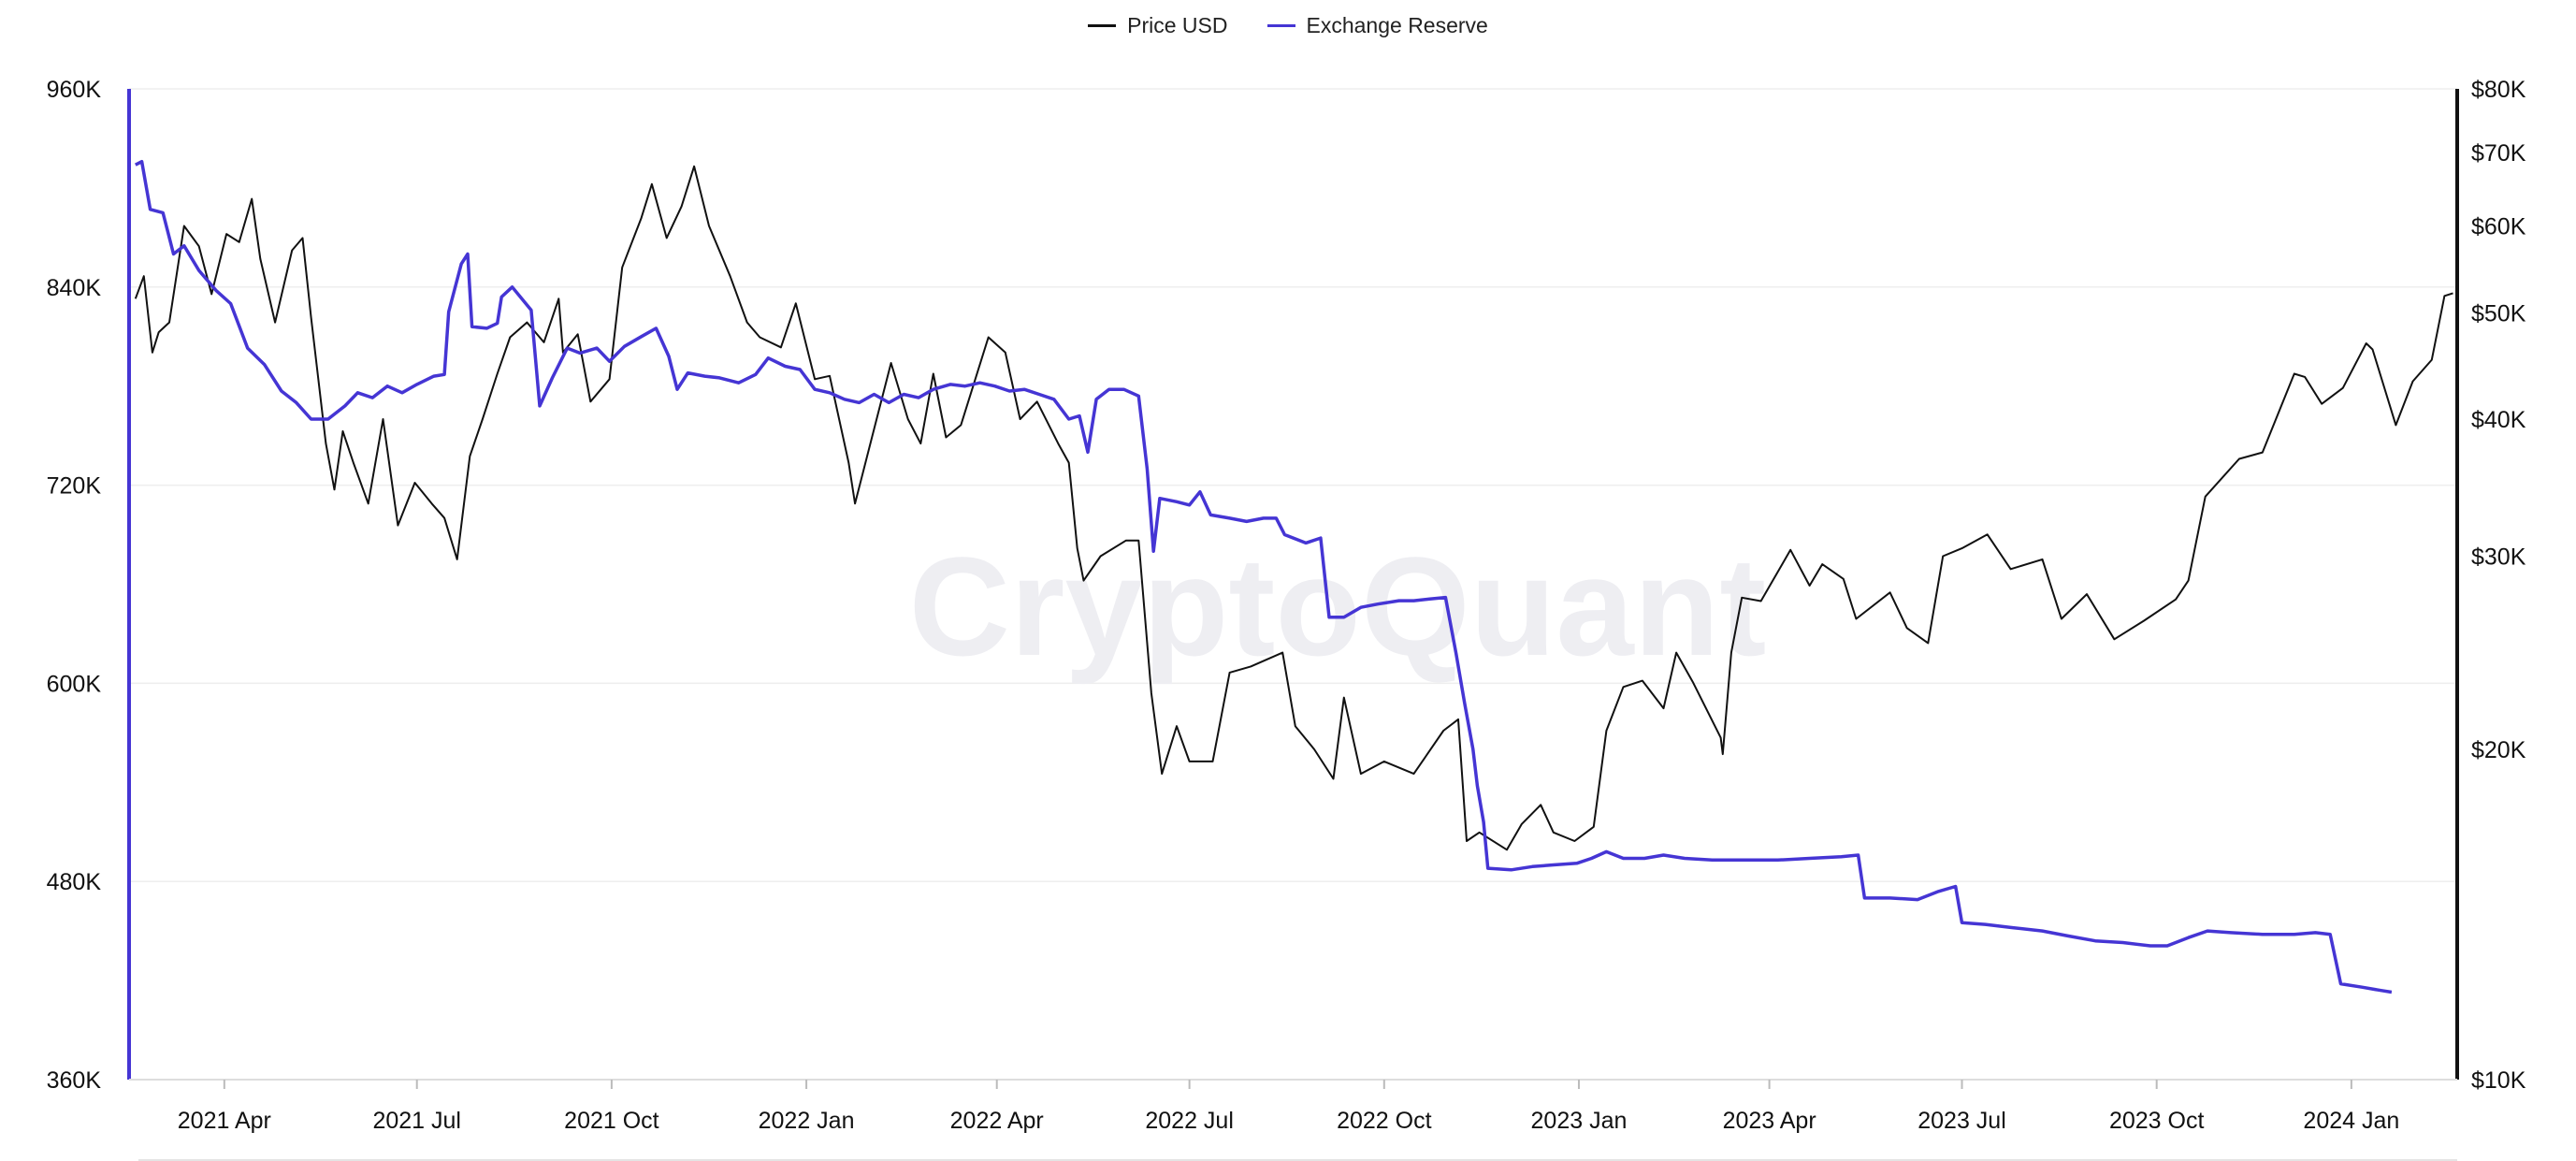 The height and width of the screenshot is (1161, 2576). What do you see at coordinates (611, 1121) in the screenshot?
I see `x-tick-label: 2021 Oct` at bounding box center [611, 1121].